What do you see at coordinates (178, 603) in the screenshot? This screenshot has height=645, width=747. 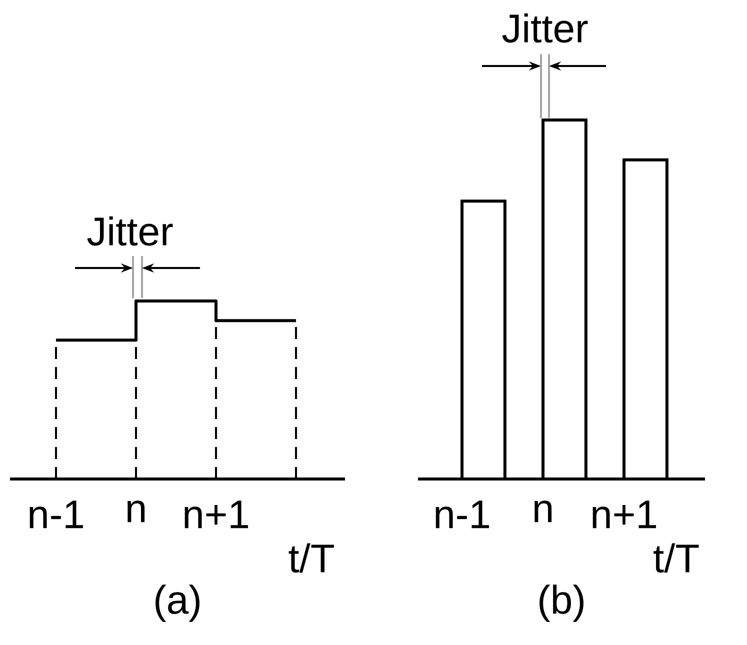 I see `text: (a)` at bounding box center [178, 603].